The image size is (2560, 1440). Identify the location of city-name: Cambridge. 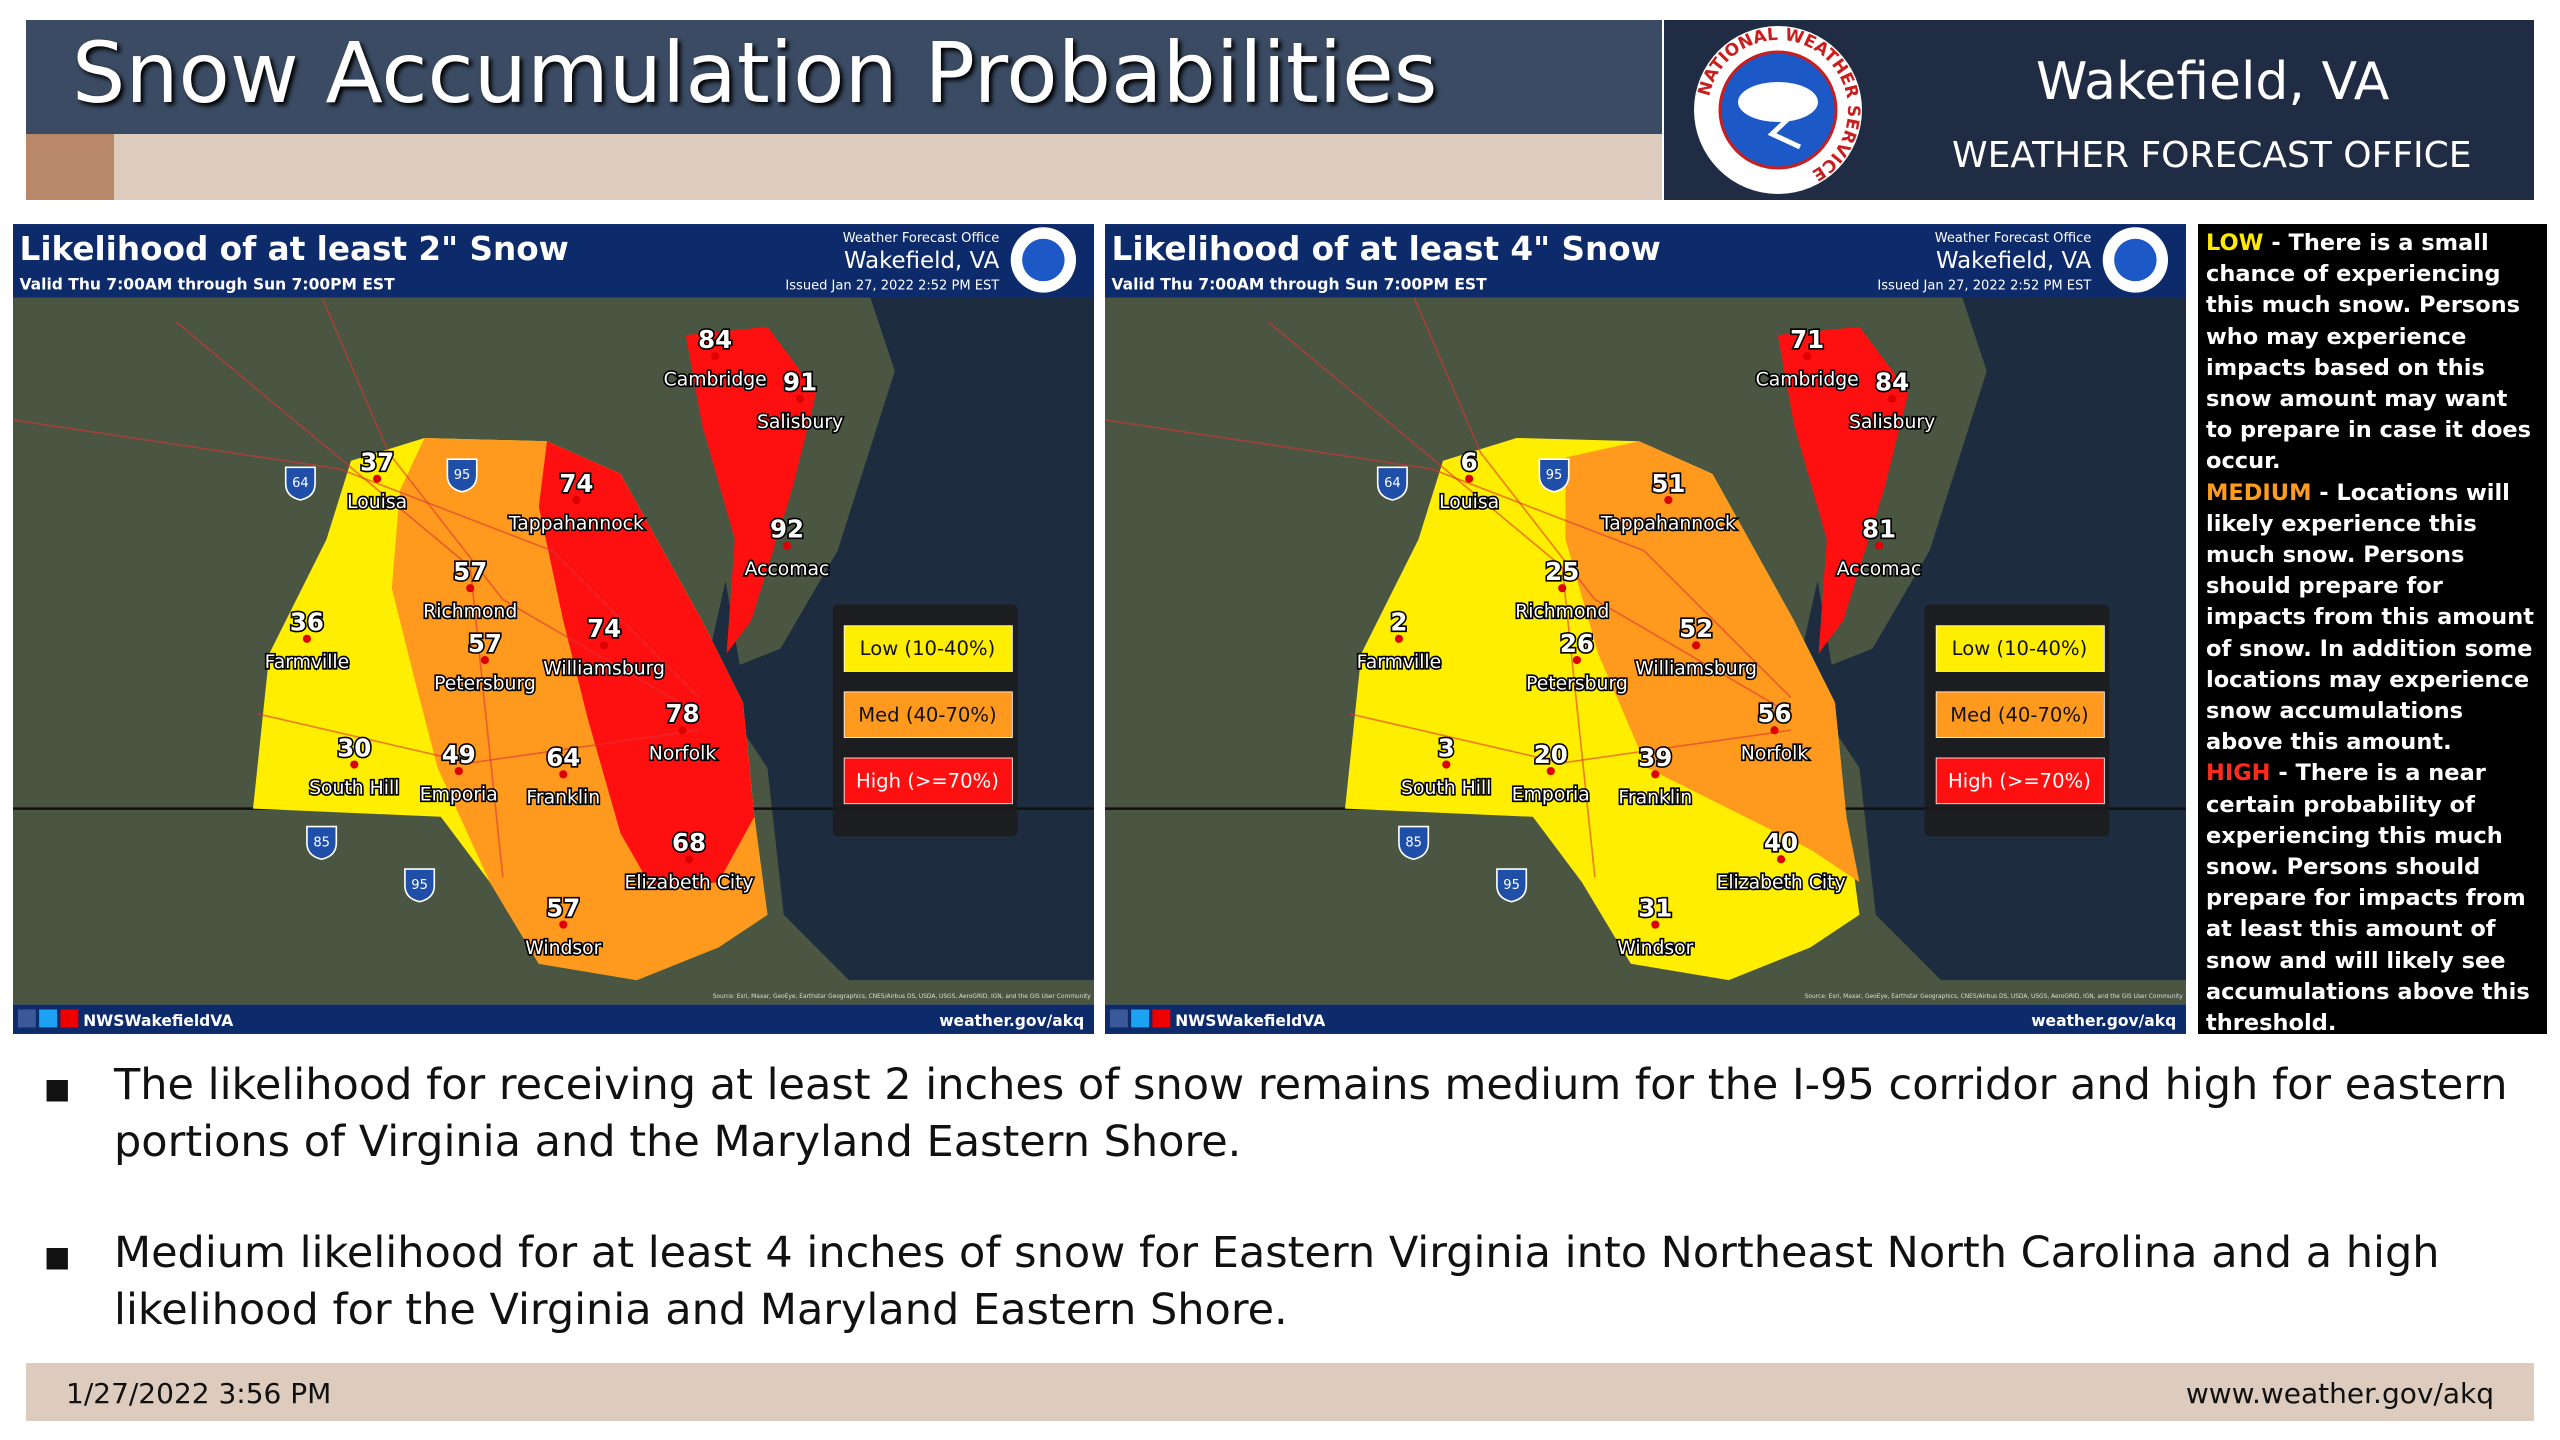
(715, 380).